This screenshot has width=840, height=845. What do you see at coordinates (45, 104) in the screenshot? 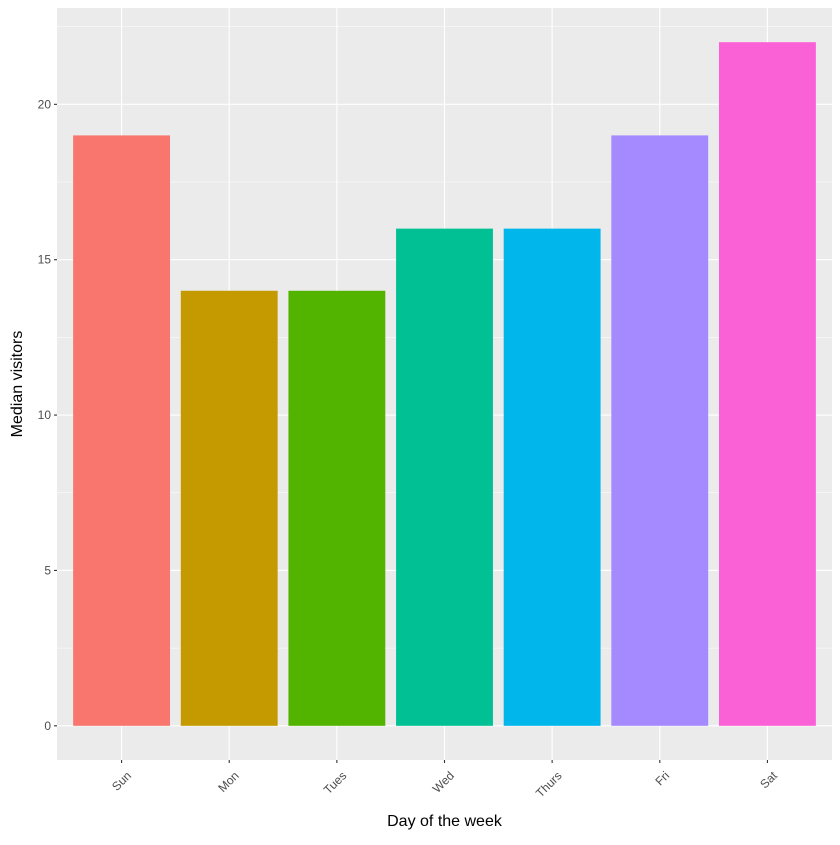
I see `y-tick-label: 20` at bounding box center [45, 104].